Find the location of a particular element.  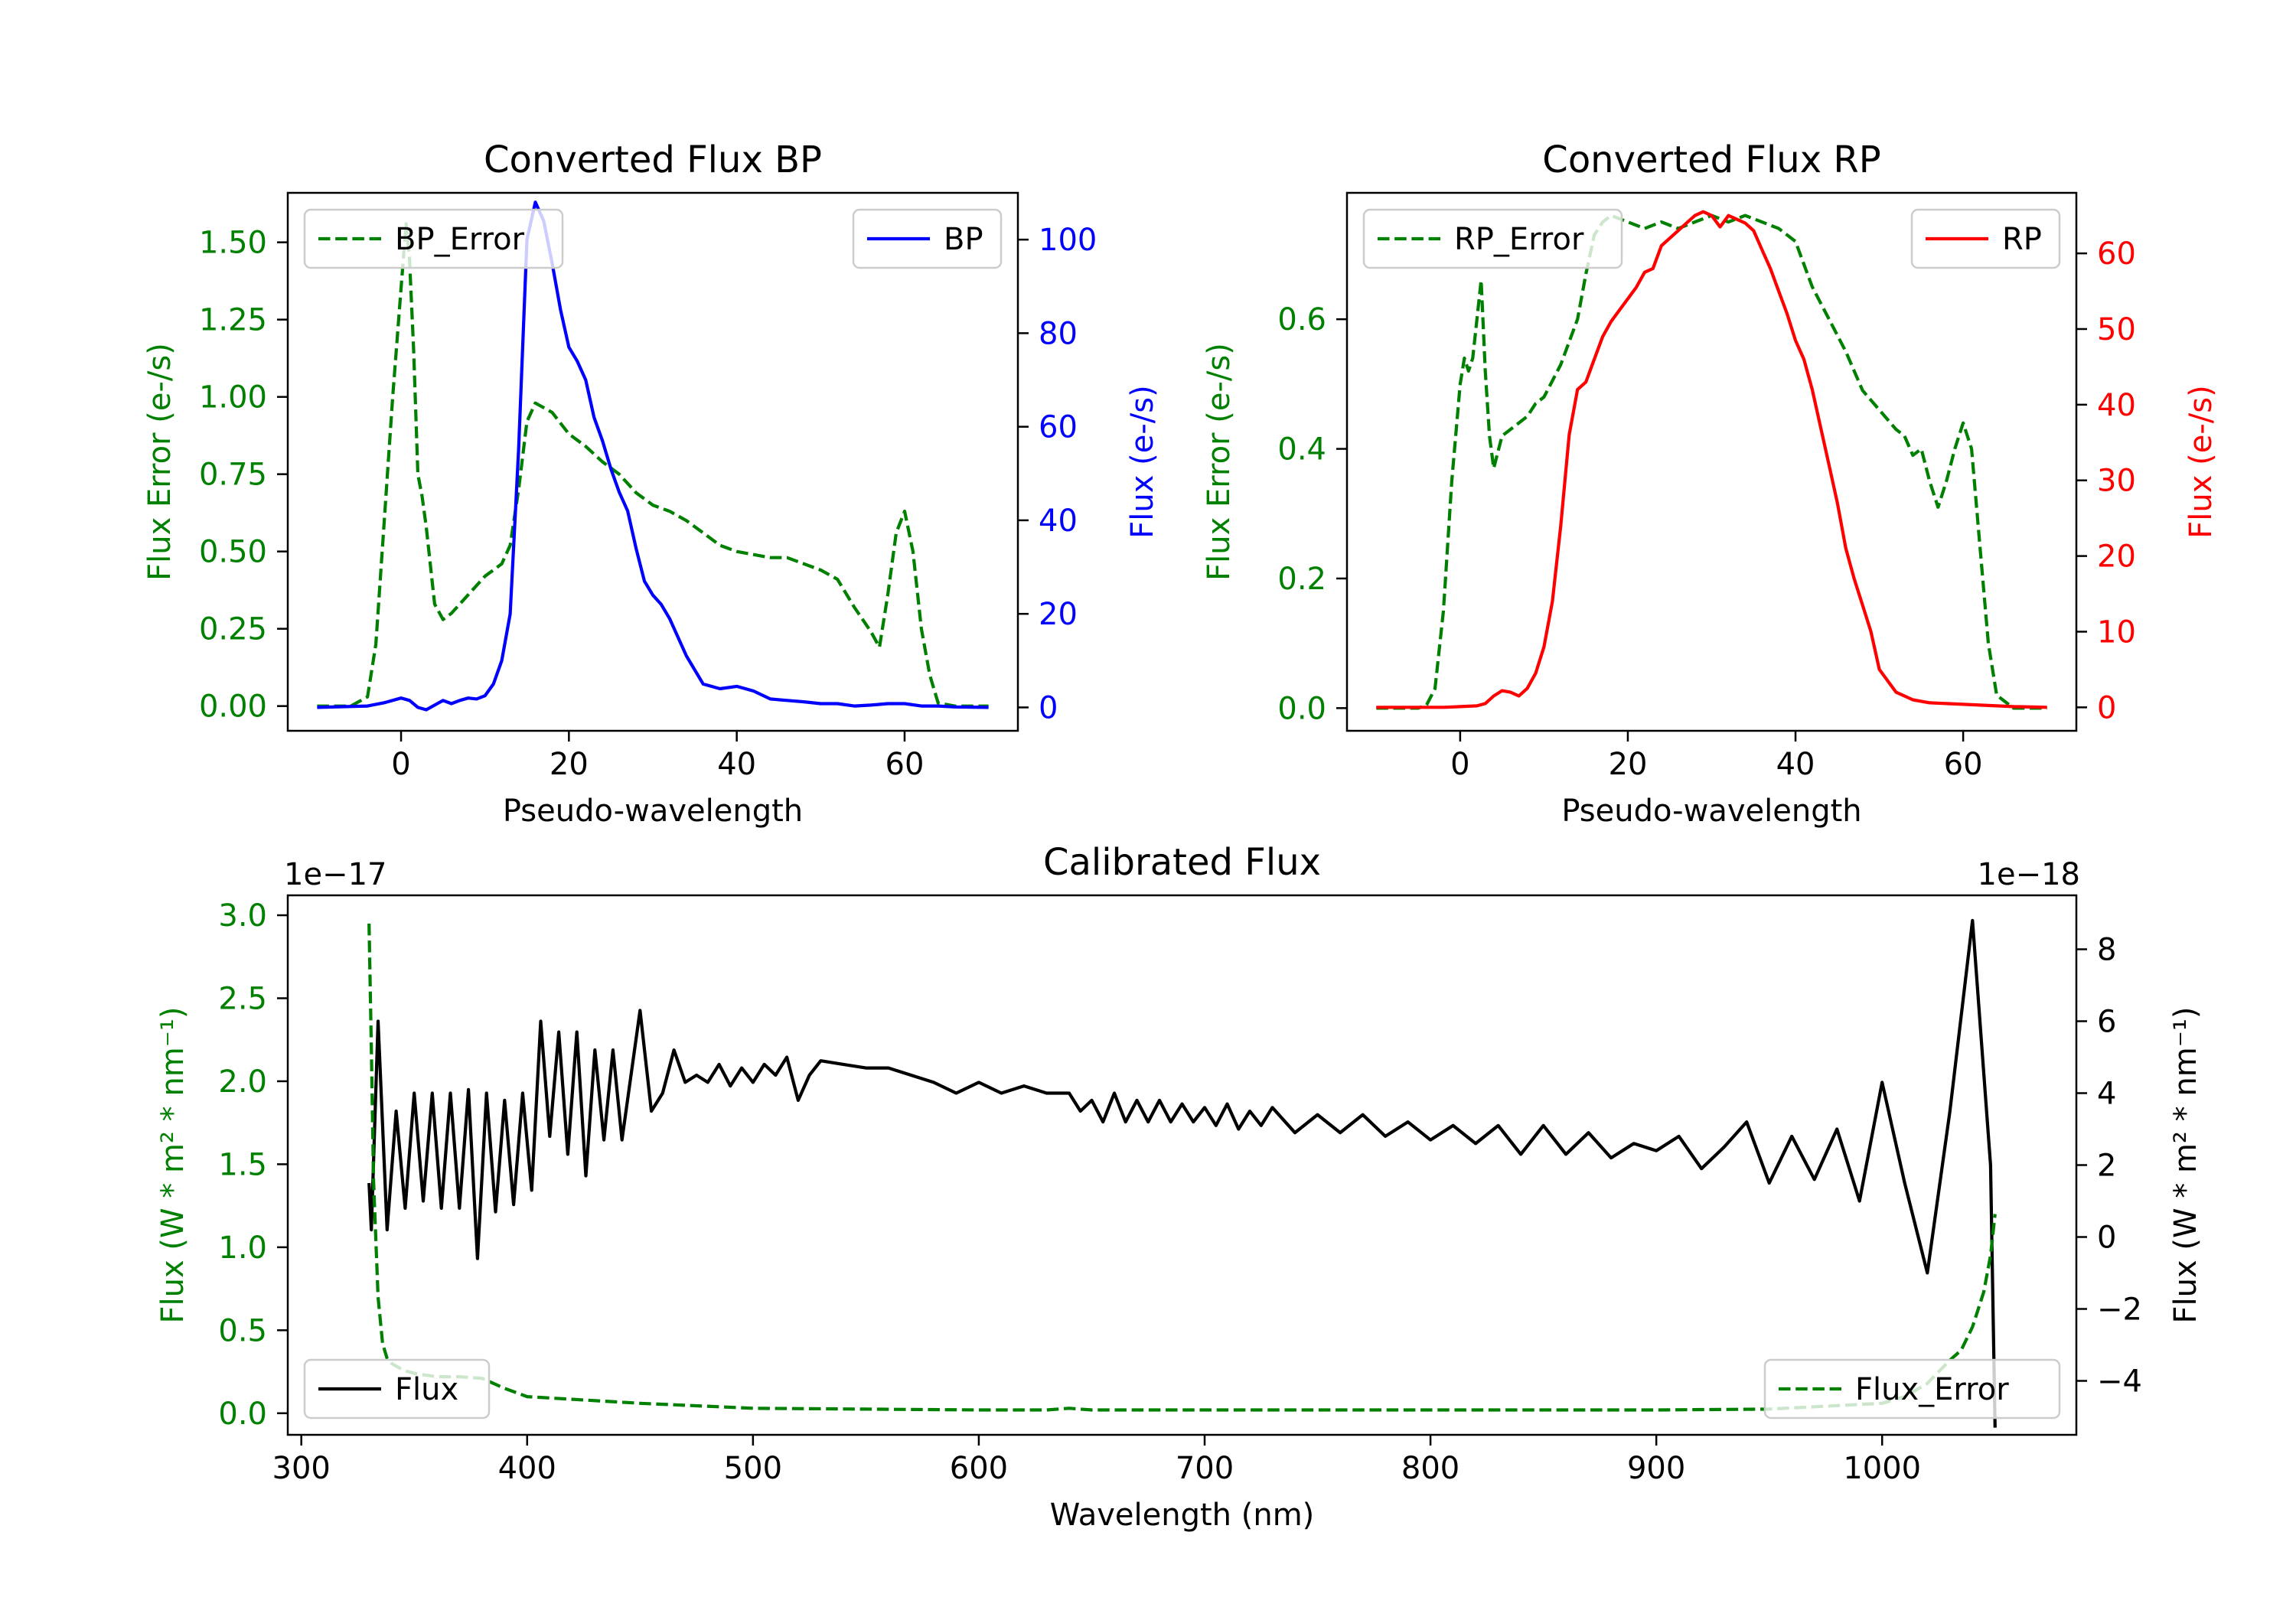

cal-ytick-right-label: −4 is located at coordinates (2119, 1382).